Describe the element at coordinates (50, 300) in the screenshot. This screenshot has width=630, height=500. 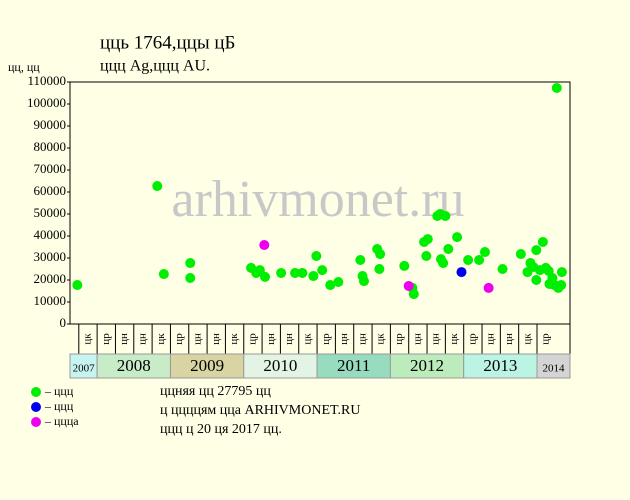
I see `y-tick-label: 10000` at that location.